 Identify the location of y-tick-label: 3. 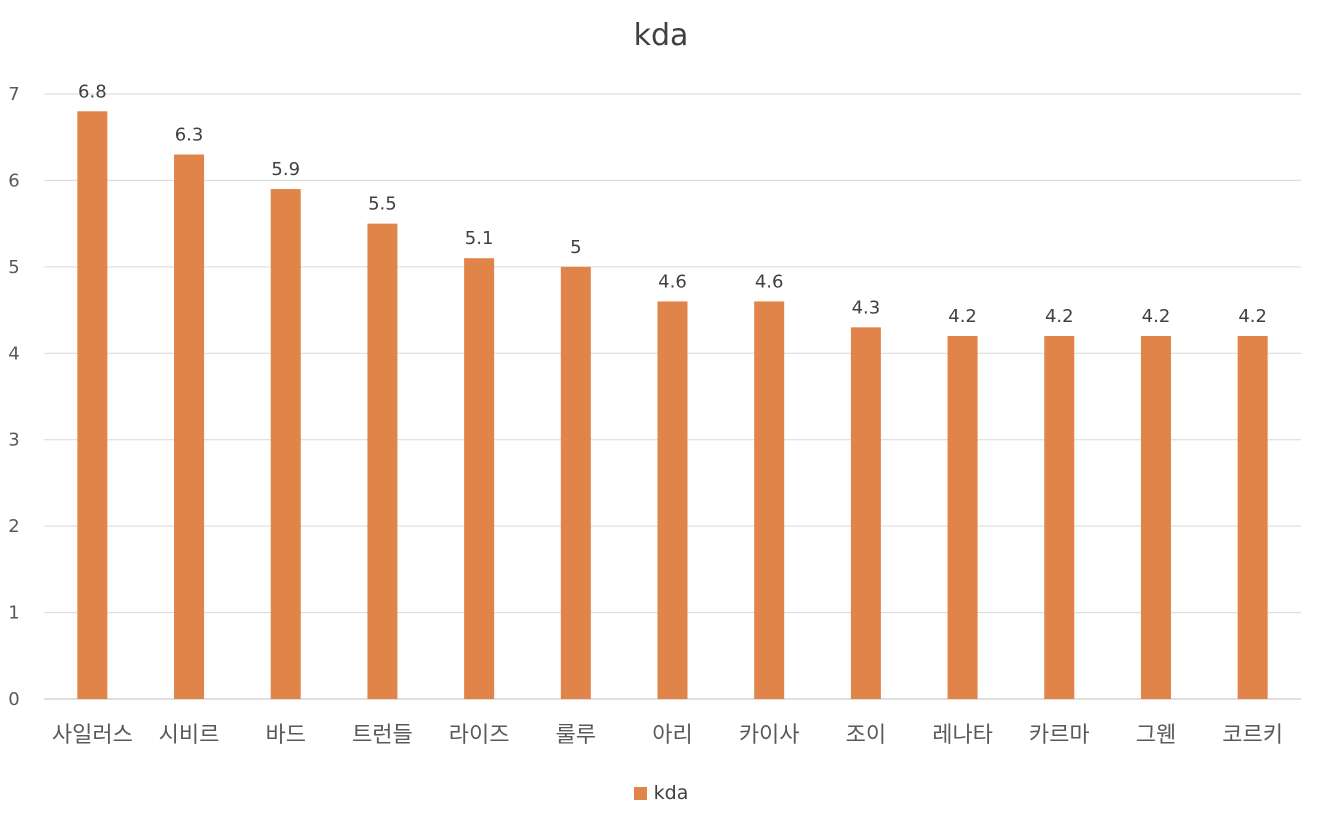
(13, 440).